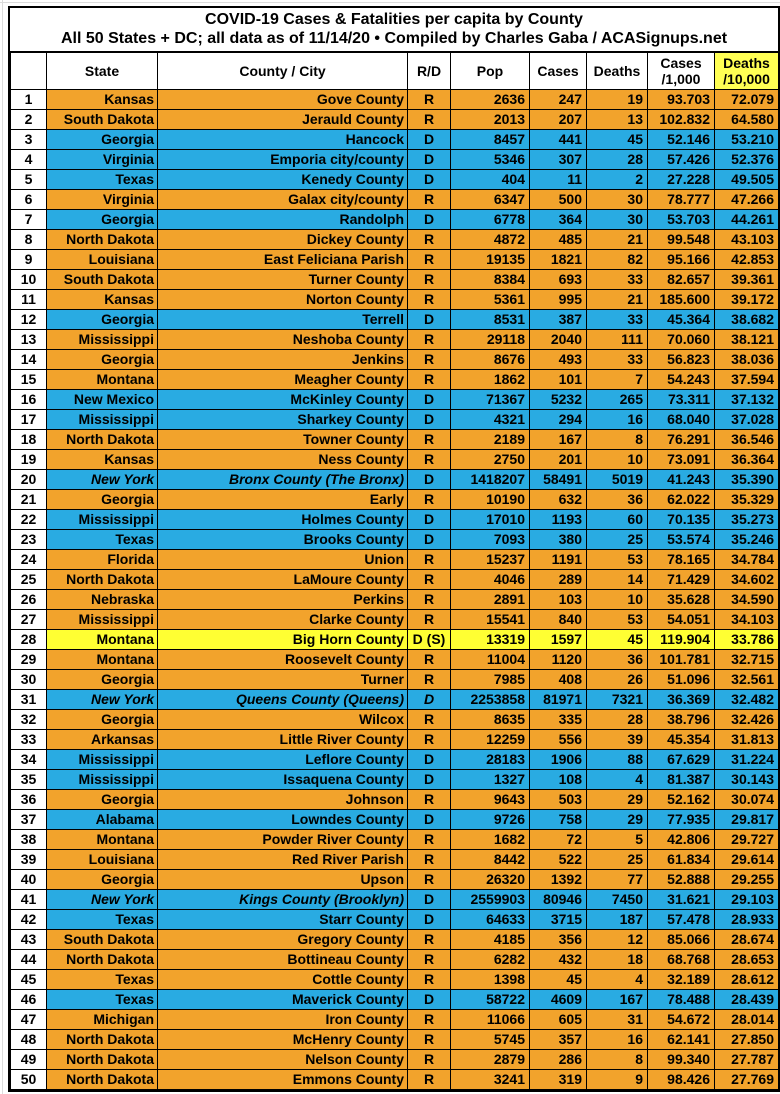  What do you see at coordinates (558, 279) in the screenshot?
I see `cases-cell: 693` at bounding box center [558, 279].